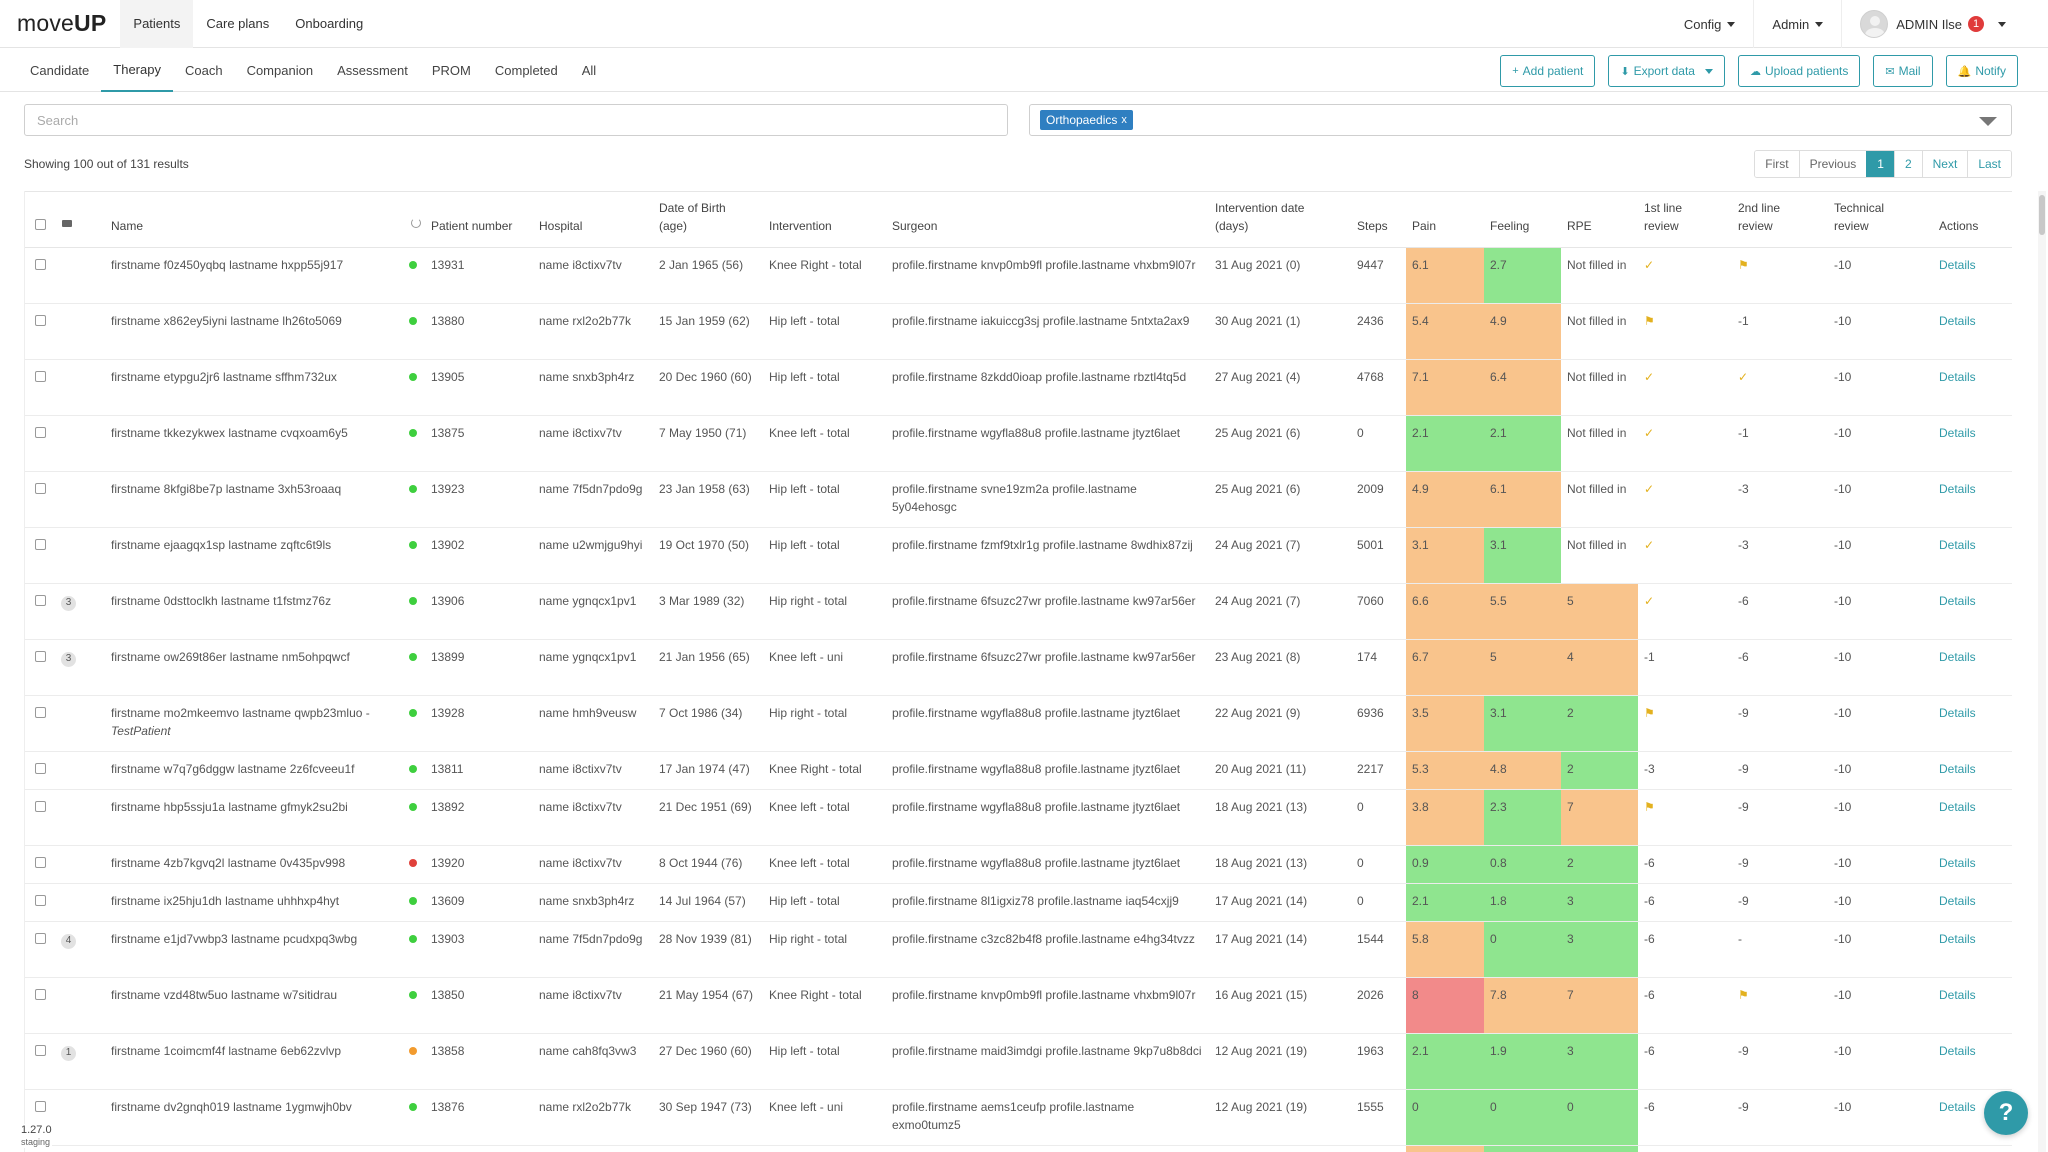  What do you see at coordinates (593, 219) in the screenshot?
I see `col-hospital: Hospital` at bounding box center [593, 219].